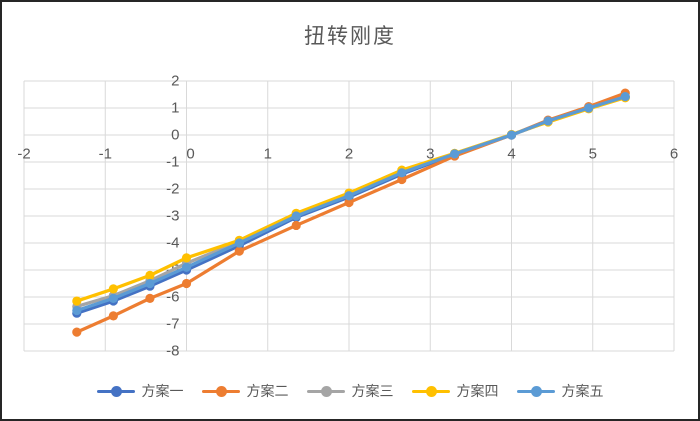  What do you see at coordinates (582, 391) in the screenshot?
I see `legend-label: 方案五` at bounding box center [582, 391].